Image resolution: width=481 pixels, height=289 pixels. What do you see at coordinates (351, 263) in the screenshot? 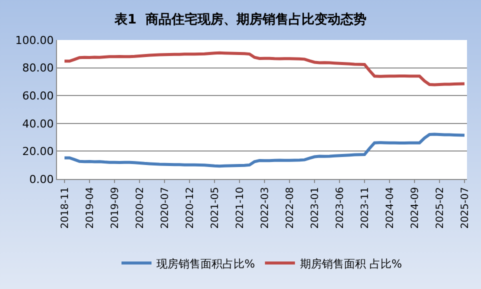
I see `legend-label: 期房销售面积 占比%` at bounding box center [351, 263].